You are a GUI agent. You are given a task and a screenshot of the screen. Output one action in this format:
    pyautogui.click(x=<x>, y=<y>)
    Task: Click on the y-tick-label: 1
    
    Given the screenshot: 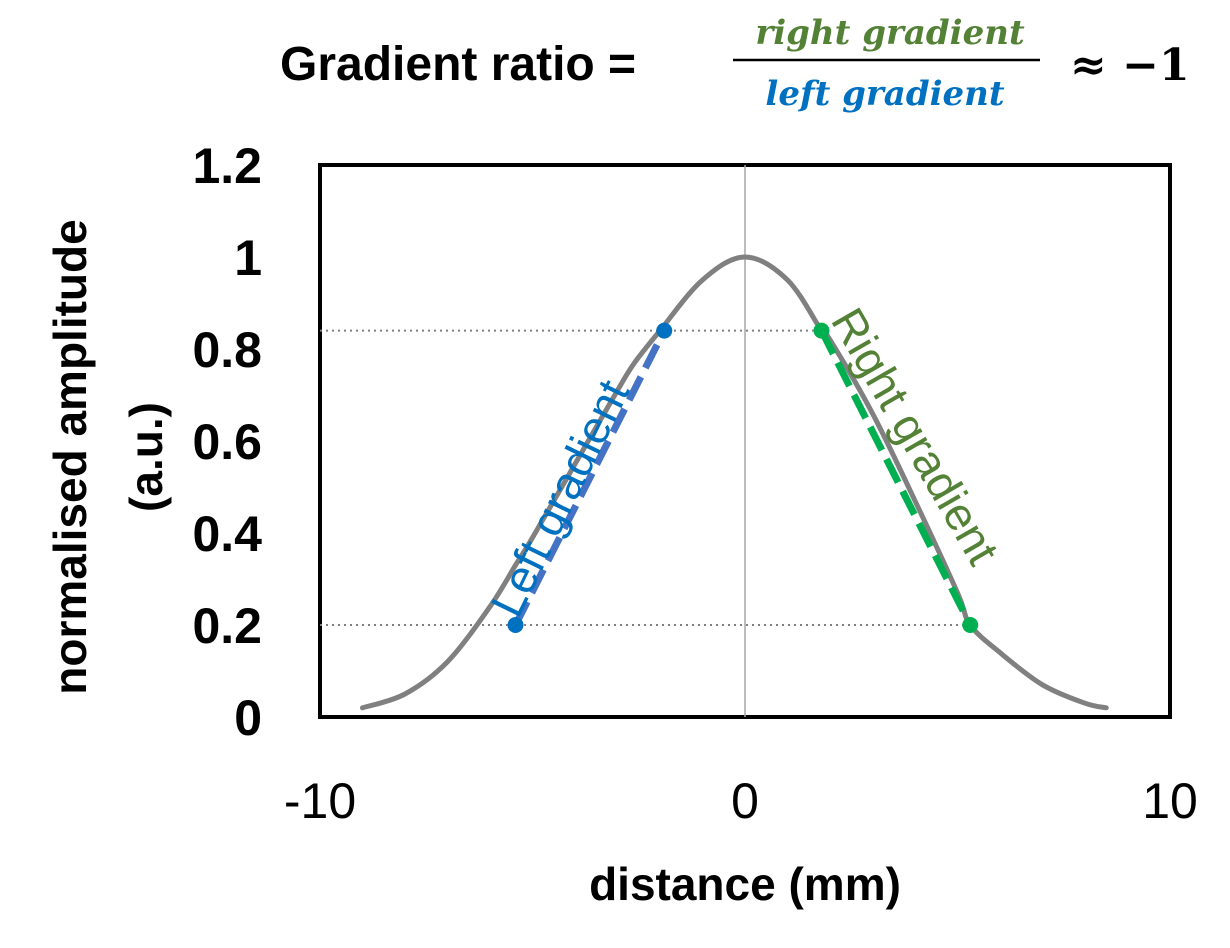 What is the action you would take?
    pyautogui.click(x=248, y=258)
    